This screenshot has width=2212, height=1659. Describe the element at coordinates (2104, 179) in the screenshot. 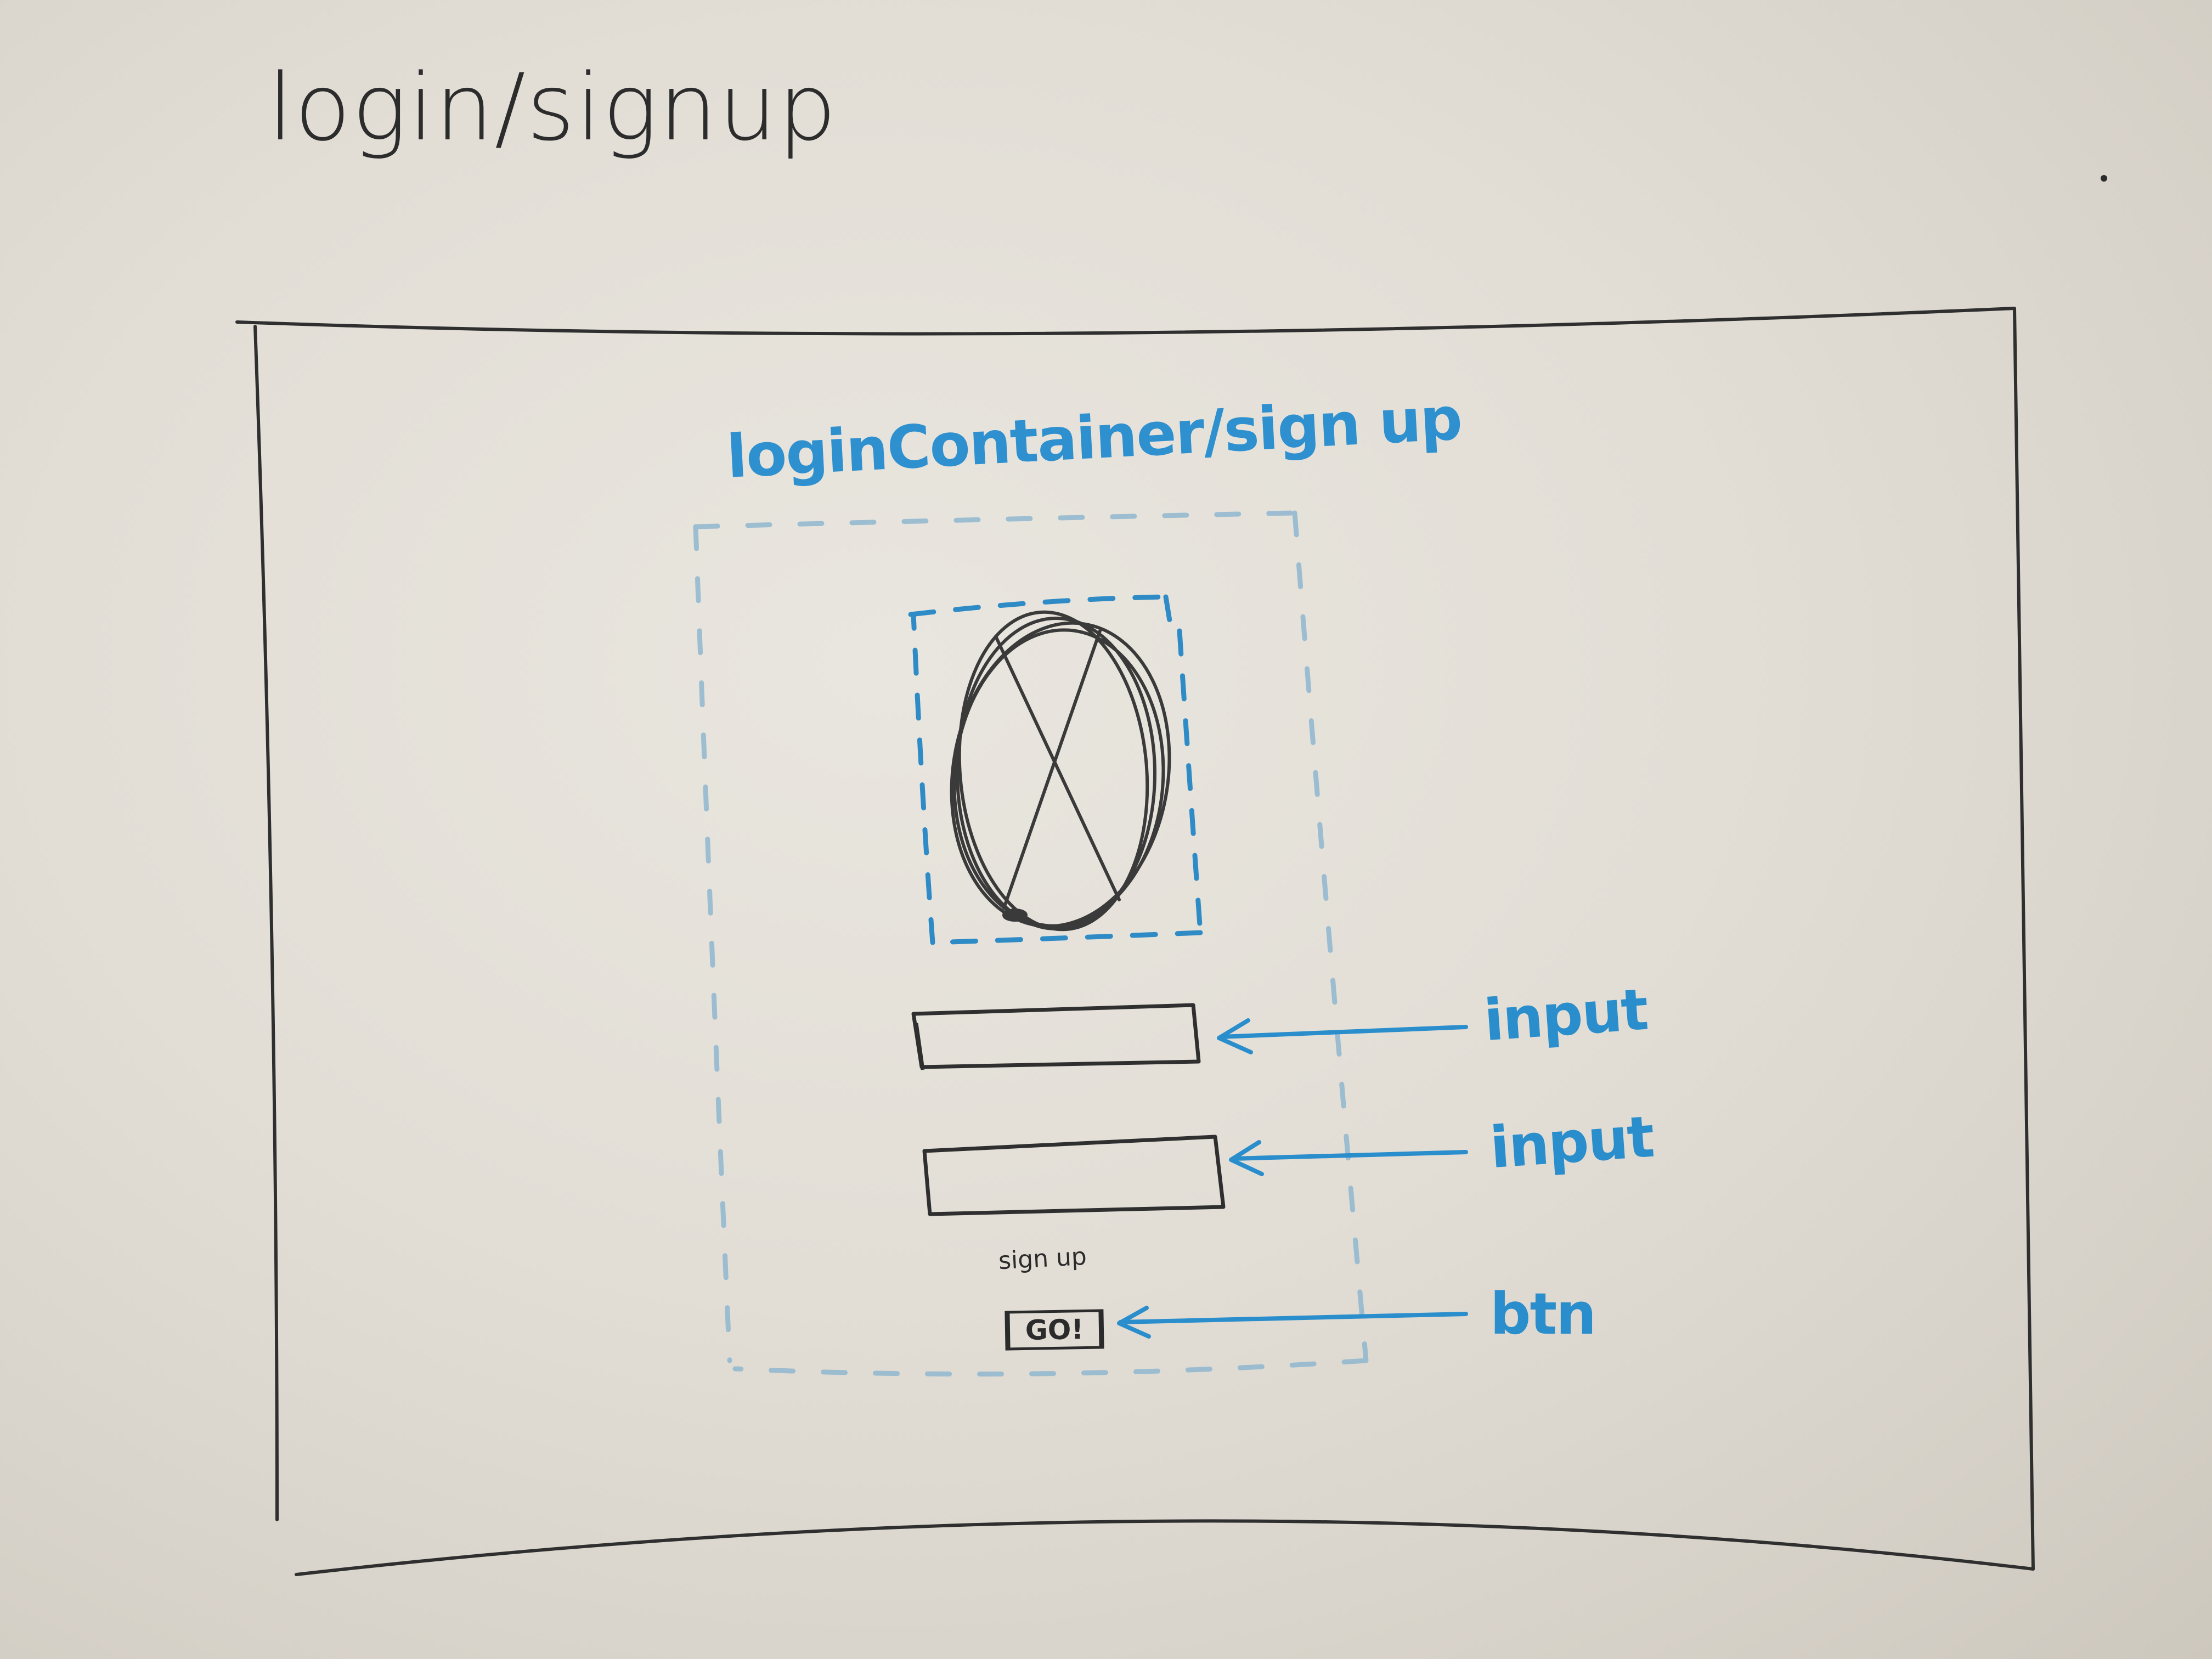

I see `marker-dot` at that location.